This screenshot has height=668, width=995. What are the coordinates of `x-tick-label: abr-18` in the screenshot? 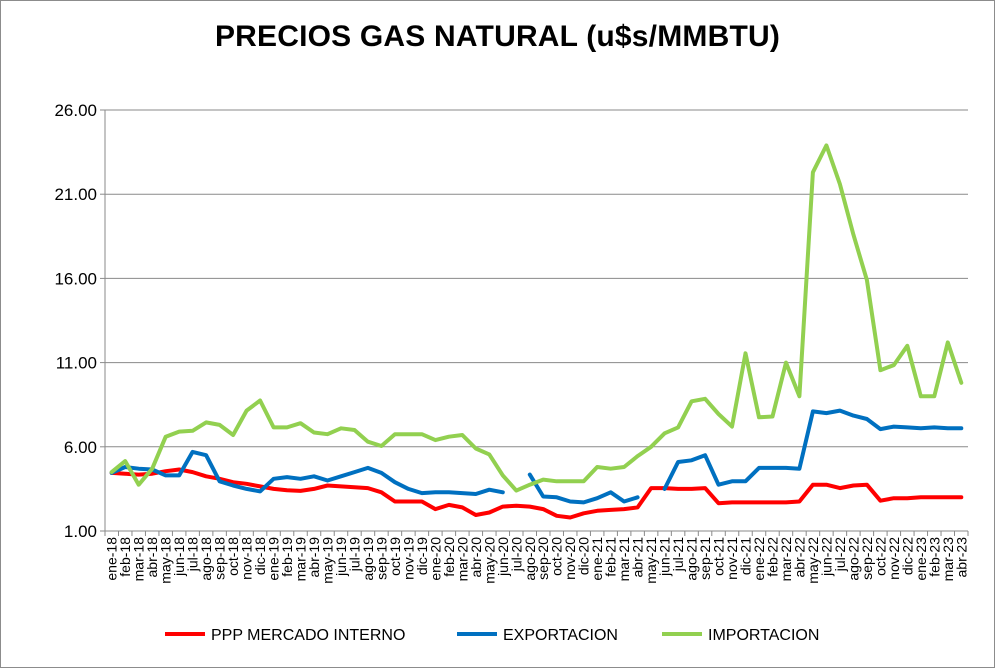 It's located at (152, 557).